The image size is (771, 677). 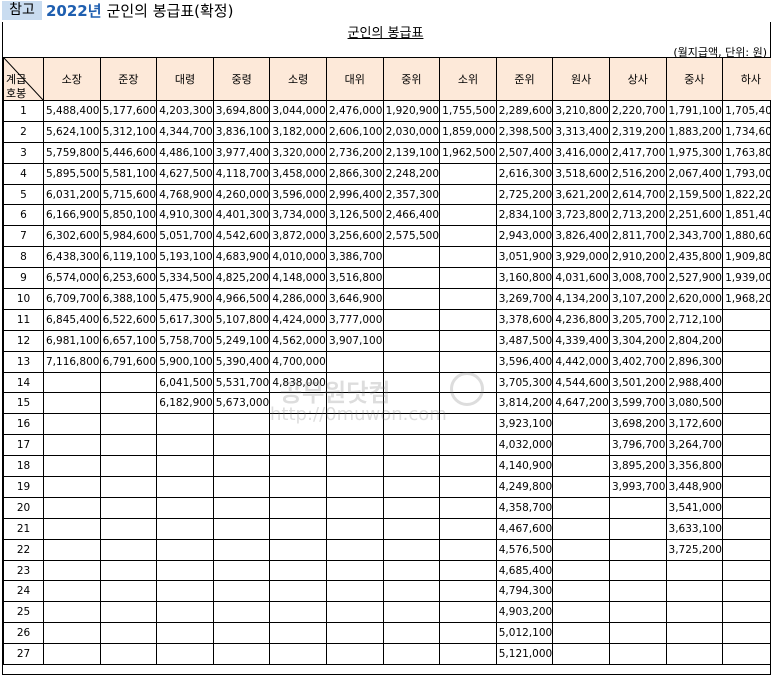 I want to click on salary-cell: 2,319,200, so click(x=637, y=131).